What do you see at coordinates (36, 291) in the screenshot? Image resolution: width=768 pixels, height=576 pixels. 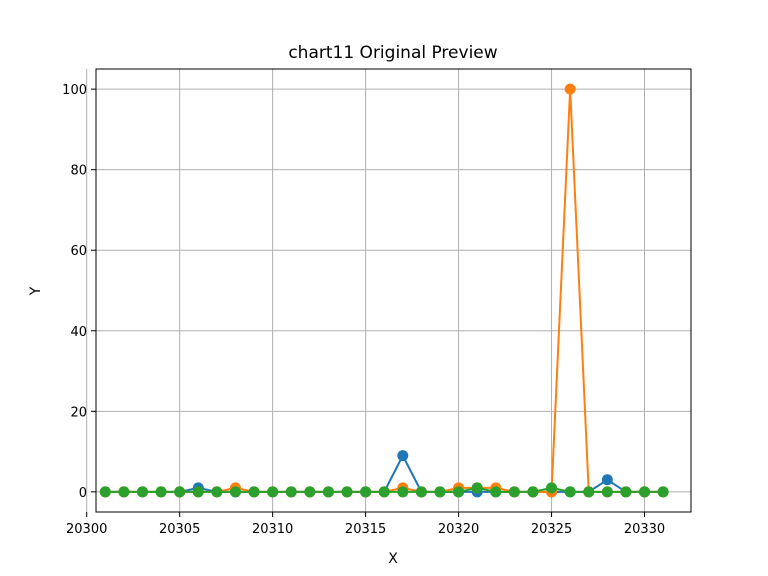 I see `y-axis-label: Y` at bounding box center [36, 291].